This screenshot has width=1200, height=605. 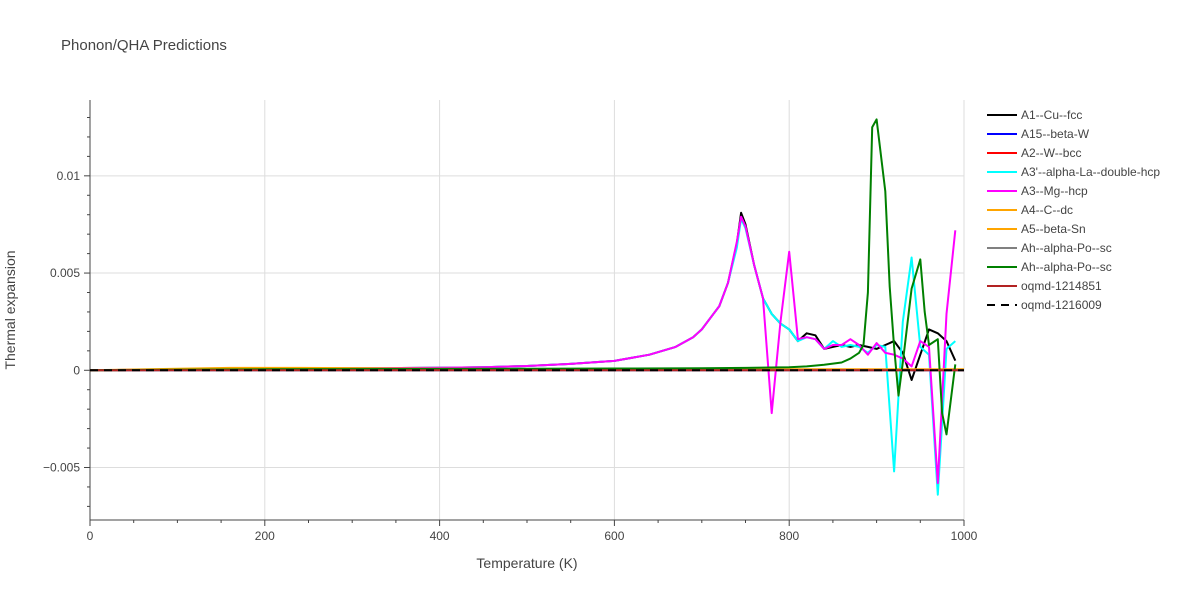 I want to click on chart-title: Phonon/QHA Predictions, so click(x=144, y=45).